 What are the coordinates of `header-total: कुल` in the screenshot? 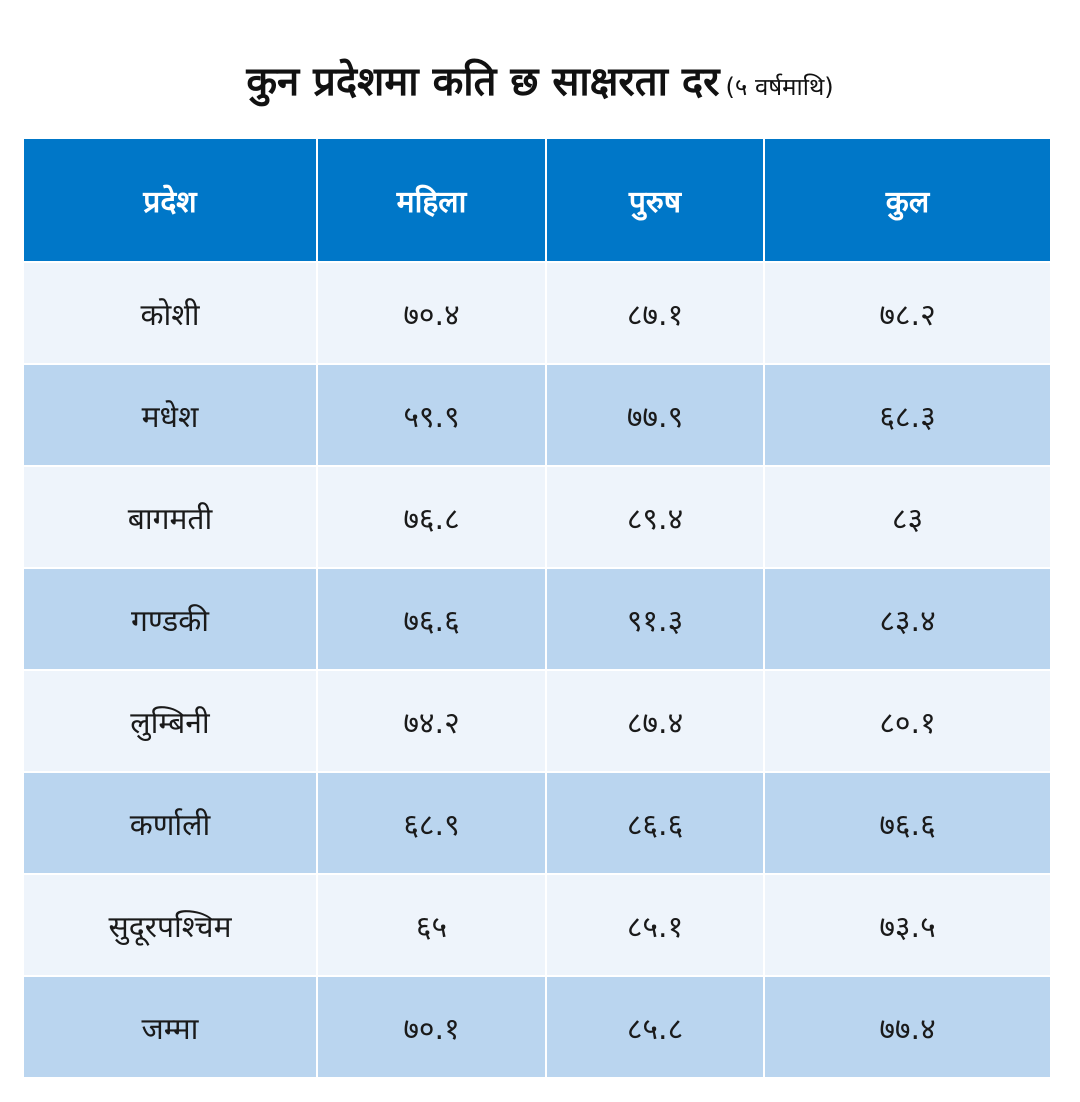 It's located at (907, 201).